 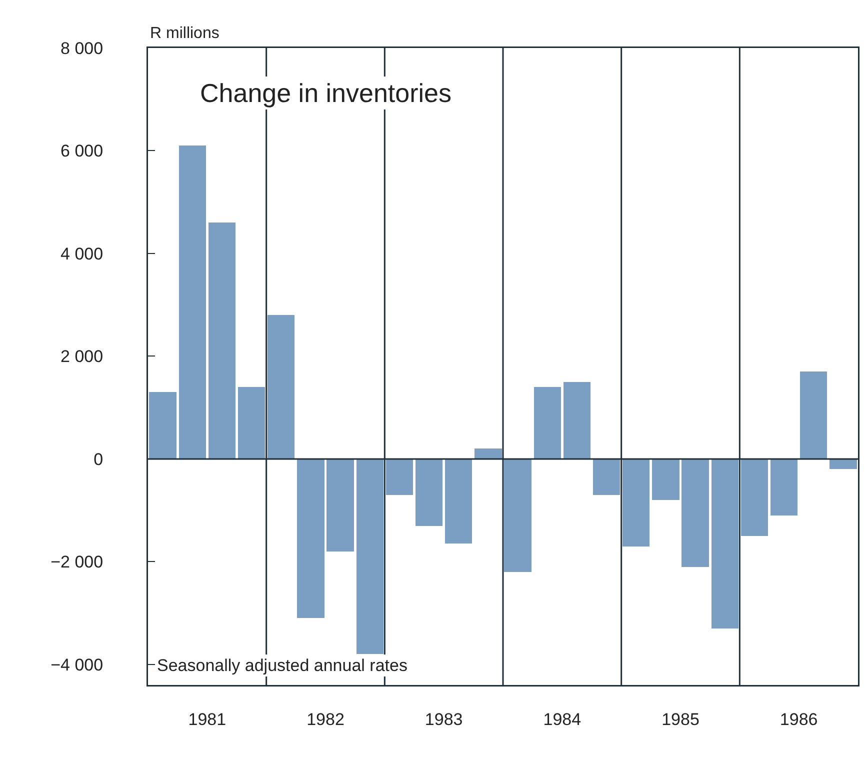 What do you see at coordinates (82, 356) in the screenshot?
I see `y-tick-label: 2 000` at bounding box center [82, 356].